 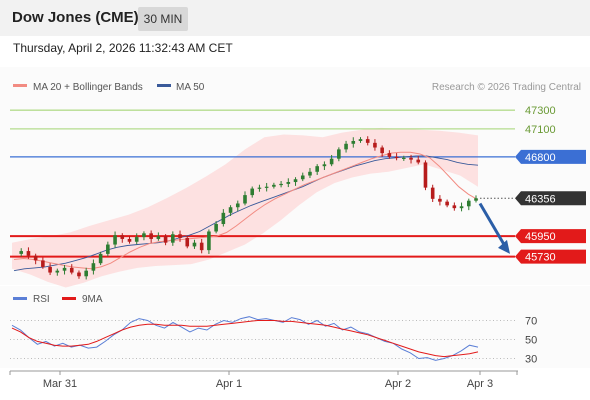 What do you see at coordinates (531, 341) in the screenshot?
I see `rsi-tick-50: 50` at bounding box center [531, 341].